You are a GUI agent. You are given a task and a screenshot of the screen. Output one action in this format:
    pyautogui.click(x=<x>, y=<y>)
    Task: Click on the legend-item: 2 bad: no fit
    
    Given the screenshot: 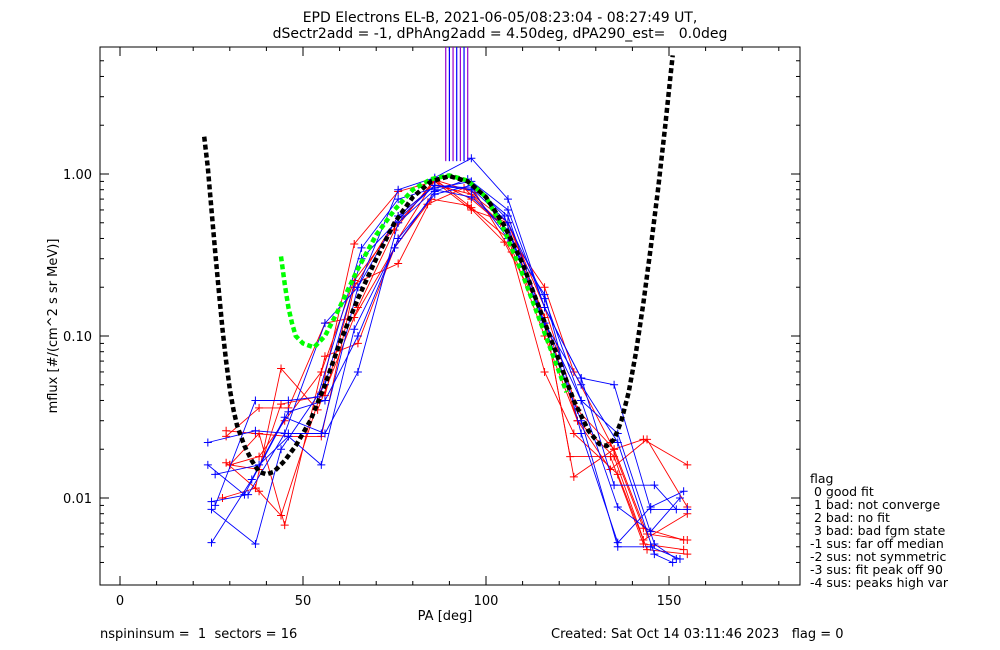 What is the action you would take?
    pyautogui.click(x=850, y=517)
    